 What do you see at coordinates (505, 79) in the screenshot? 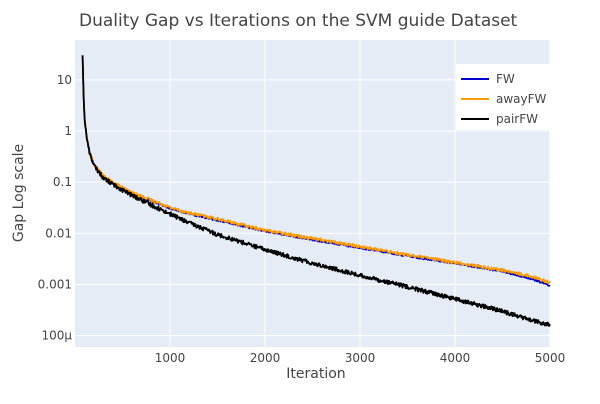
I see `legend-label: FW` at bounding box center [505, 79].